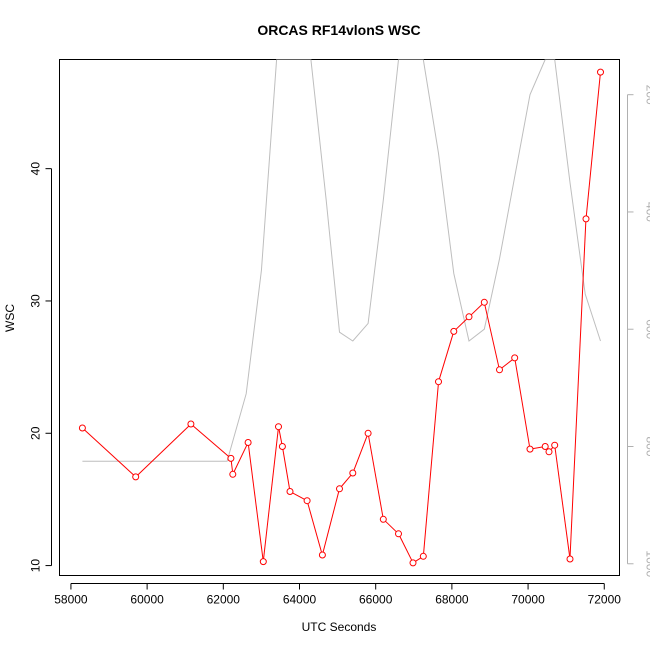 The width and height of the screenshot is (650, 650). Describe the element at coordinates (36, 433) in the screenshot. I see `y-tick-label: 20` at that location.